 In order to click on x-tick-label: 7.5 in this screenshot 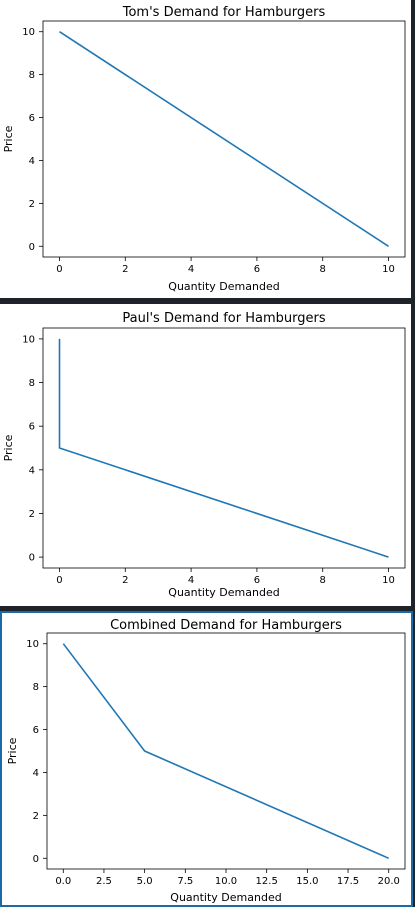, I will do `click(185, 881)`.